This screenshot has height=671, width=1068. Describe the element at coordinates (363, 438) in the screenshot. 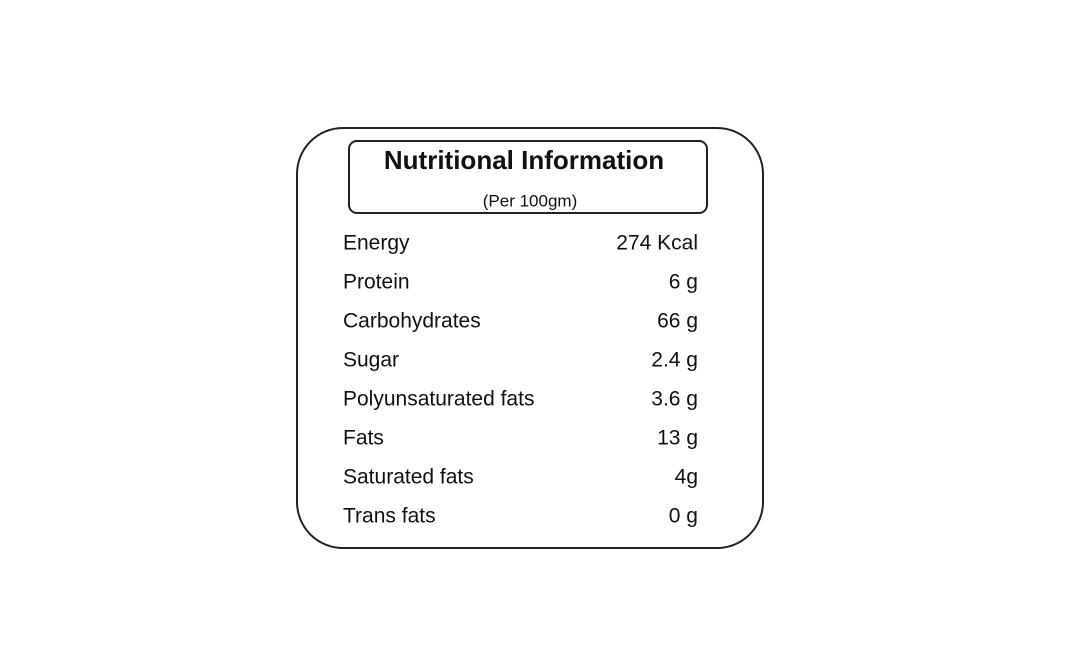

I see `nutrient-name: Fats` at that location.